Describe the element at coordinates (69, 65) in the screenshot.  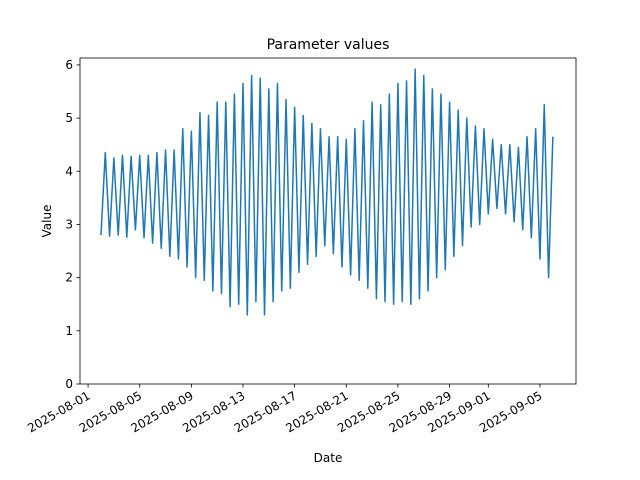
I see `y-tick-label: 6` at that location.